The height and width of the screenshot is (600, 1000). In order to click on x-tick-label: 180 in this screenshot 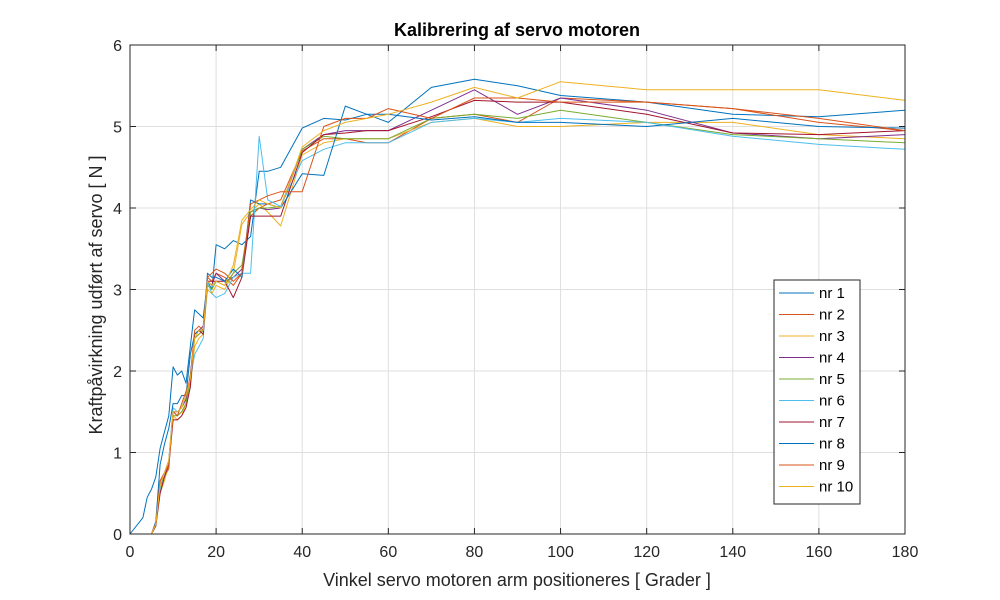, I will do `click(905, 552)`.